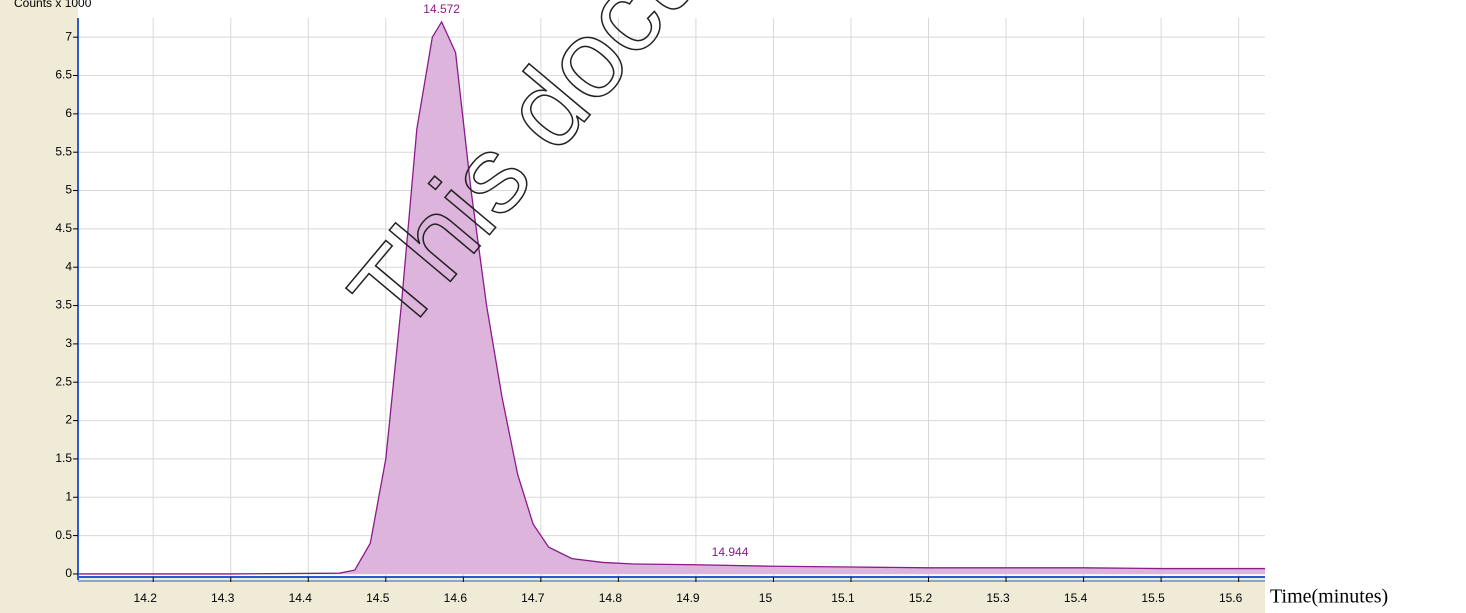  Describe the element at coordinates (68, 190) in the screenshot. I see `y-tick-label: 5` at that location.